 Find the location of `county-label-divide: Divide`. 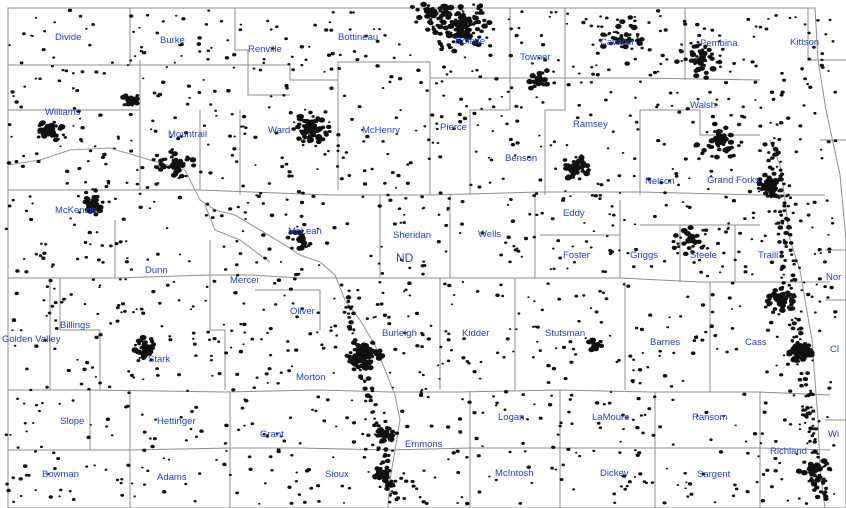

county-label-divide: Divide is located at coordinates (68, 37).